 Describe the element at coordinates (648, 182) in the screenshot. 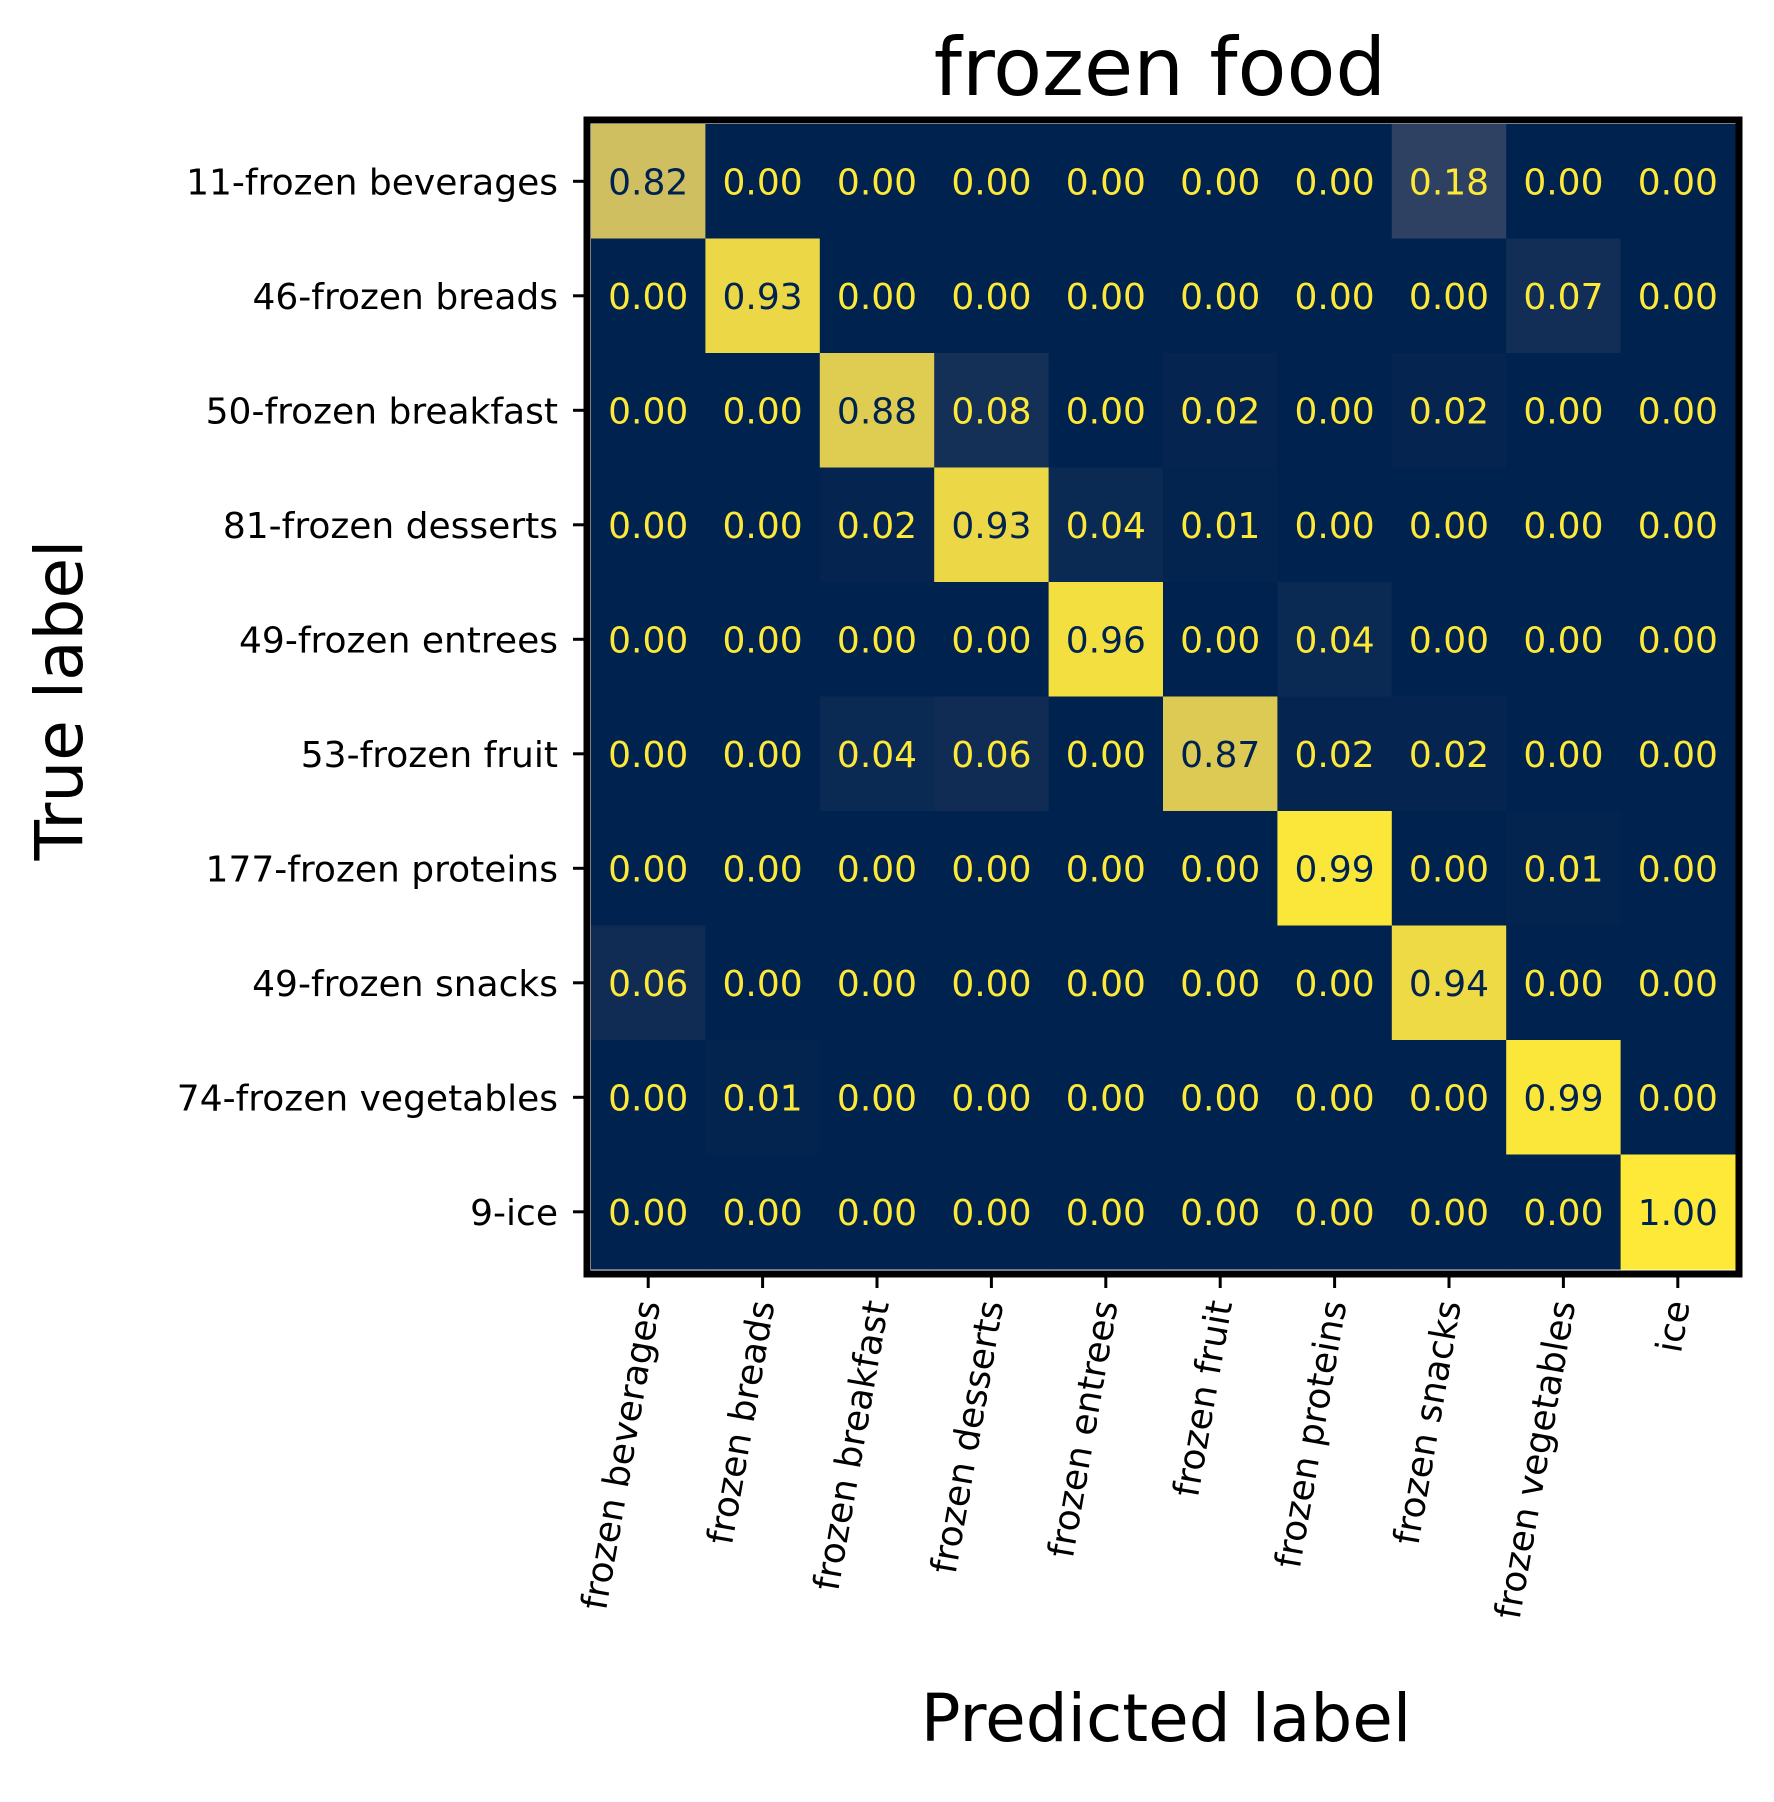

I see `cell-value-label: 0.82` at that location.